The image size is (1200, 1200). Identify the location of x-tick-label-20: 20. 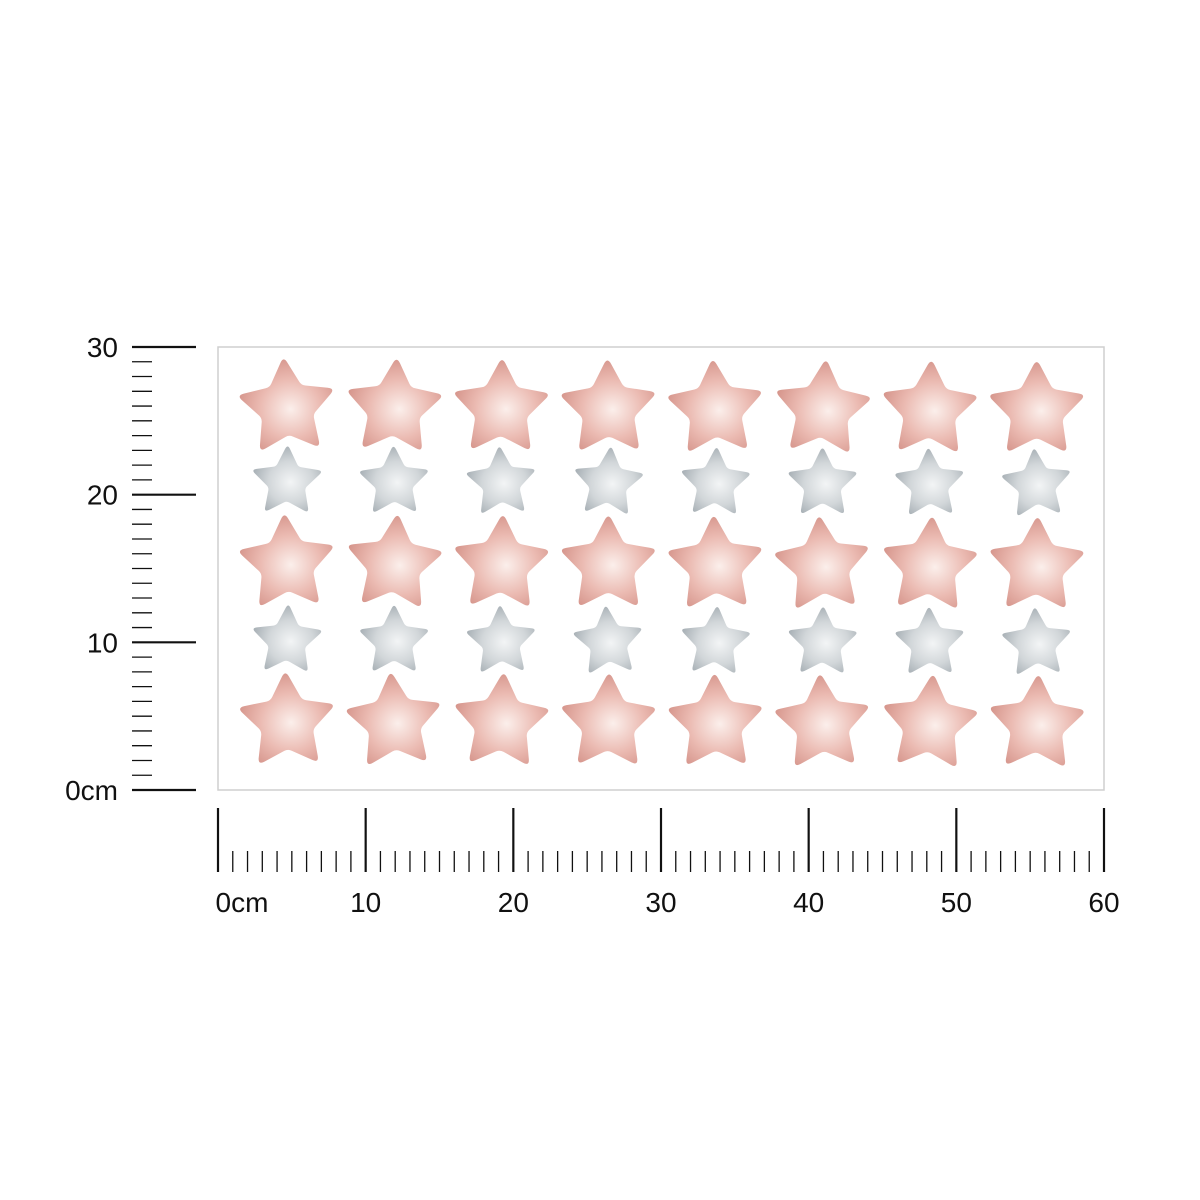
(513, 902).